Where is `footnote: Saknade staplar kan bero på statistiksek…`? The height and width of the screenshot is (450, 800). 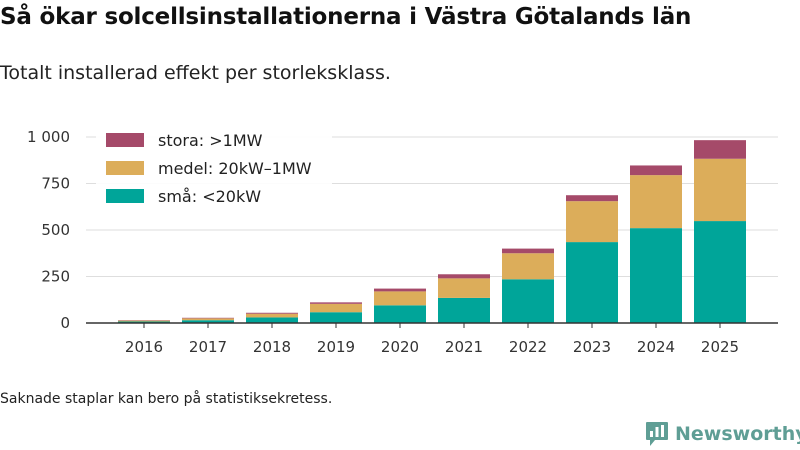 footnote: Saknade staplar kan bero på statistiksek… is located at coordinates (166, 399).